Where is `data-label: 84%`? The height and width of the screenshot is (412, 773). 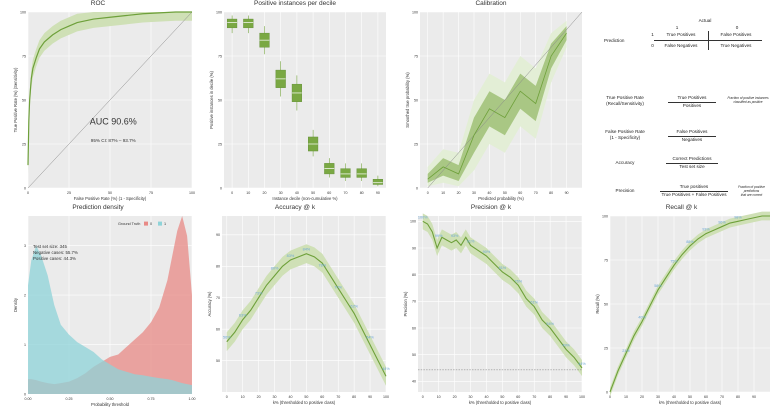
data-label: 84% is located at coordinates (307, 250).